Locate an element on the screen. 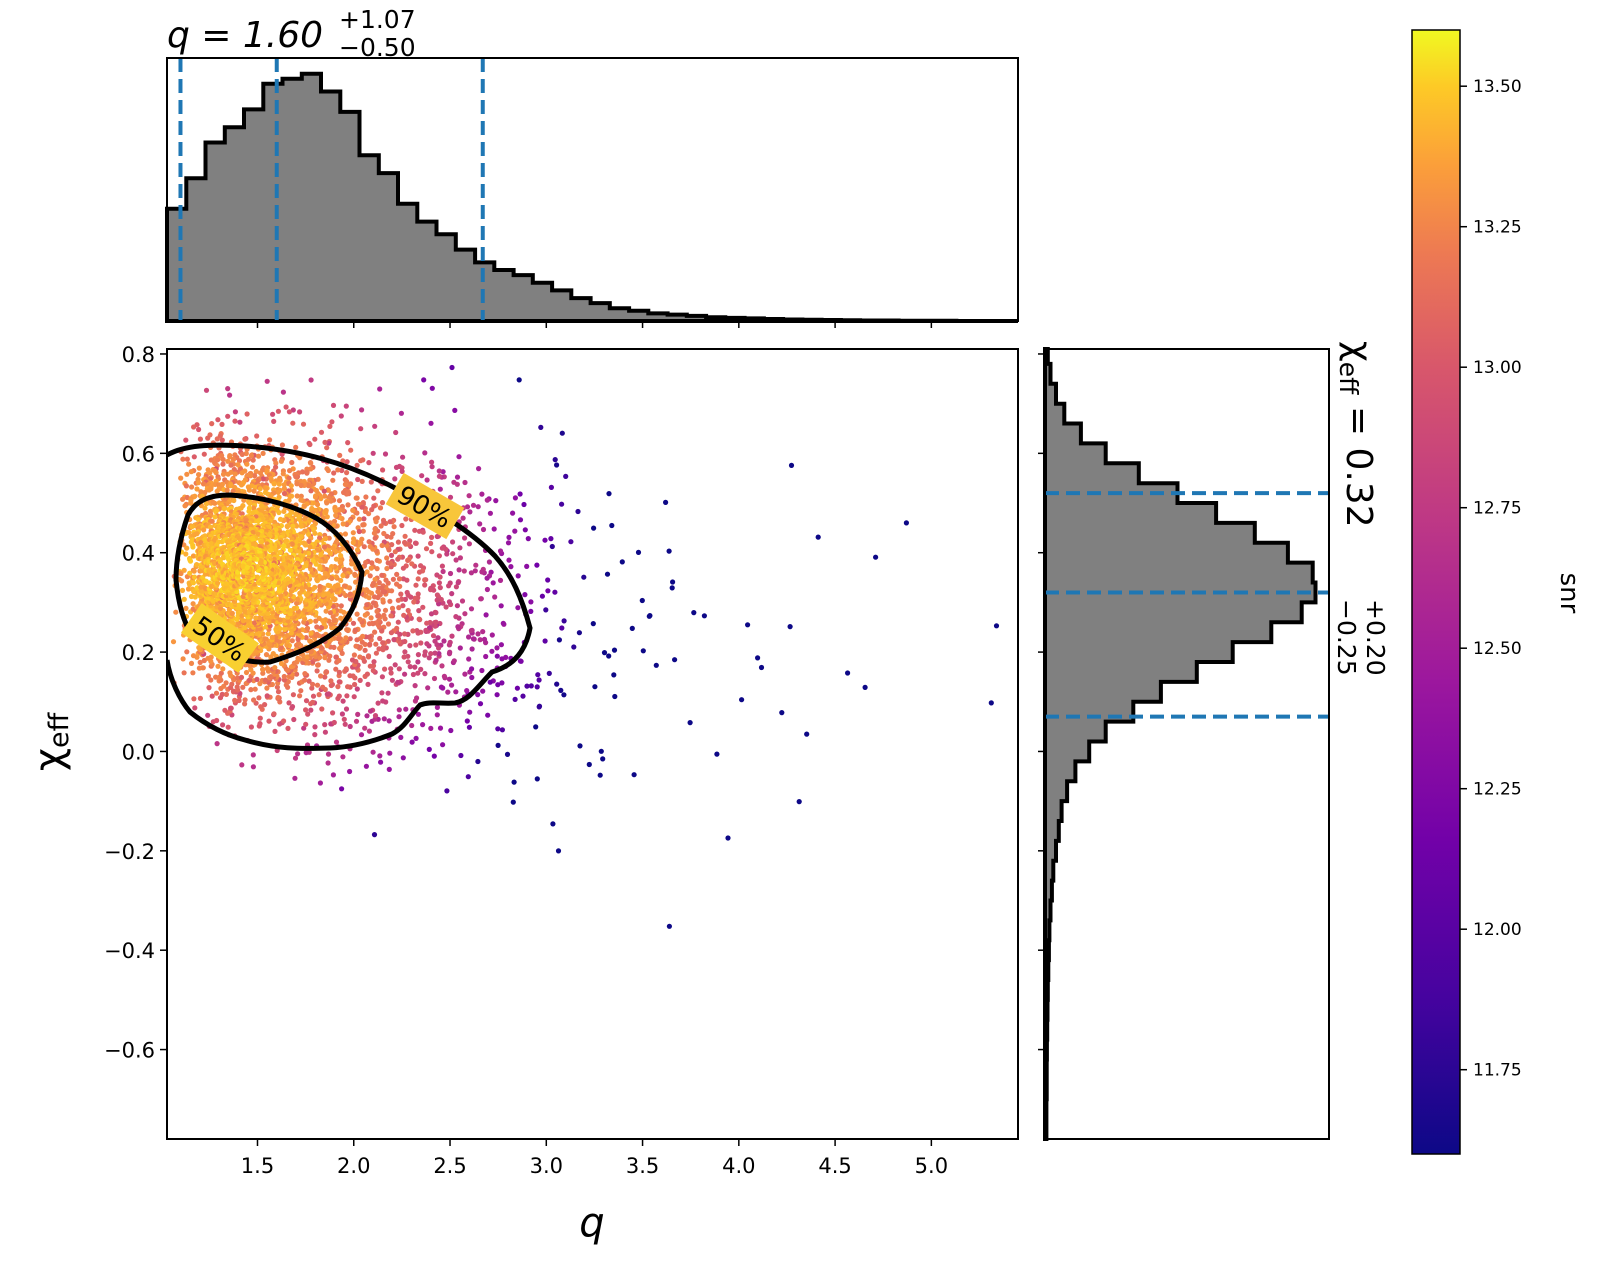 The height and width of the screenshot is (1263, 1601). colorbar-tick-label: 13.00 is located at coordinates (1497, 368).